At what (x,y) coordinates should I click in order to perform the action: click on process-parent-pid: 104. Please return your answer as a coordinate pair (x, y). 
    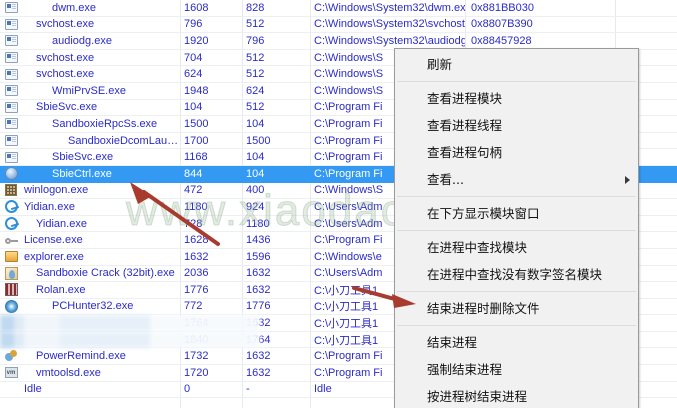
    Looking at the image, I should click on (255, 157).